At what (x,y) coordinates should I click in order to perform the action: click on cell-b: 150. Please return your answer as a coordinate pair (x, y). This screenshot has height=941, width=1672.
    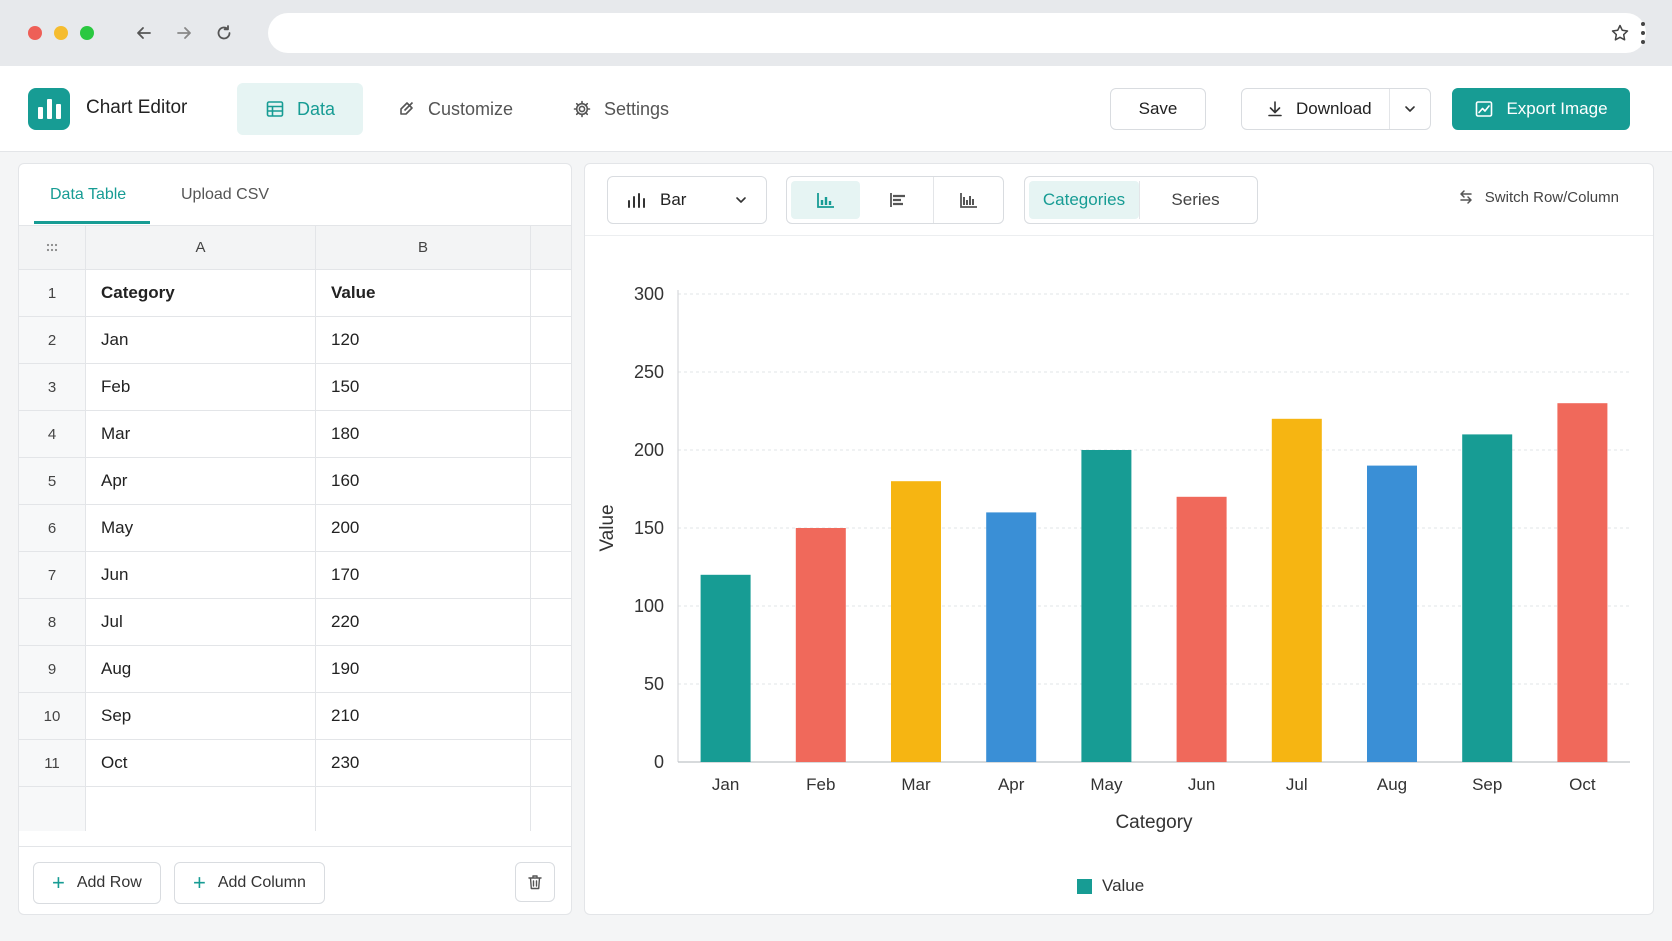
    Looking at the image, I should click on (423, 387).